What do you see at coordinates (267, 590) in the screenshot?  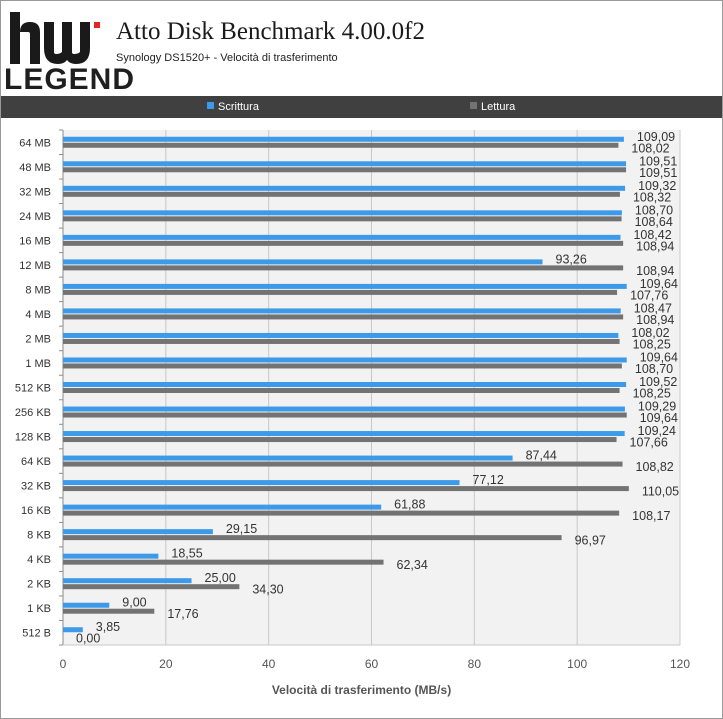 I see `data-label-lettura: 34,30` at bounding box center [267, 590].